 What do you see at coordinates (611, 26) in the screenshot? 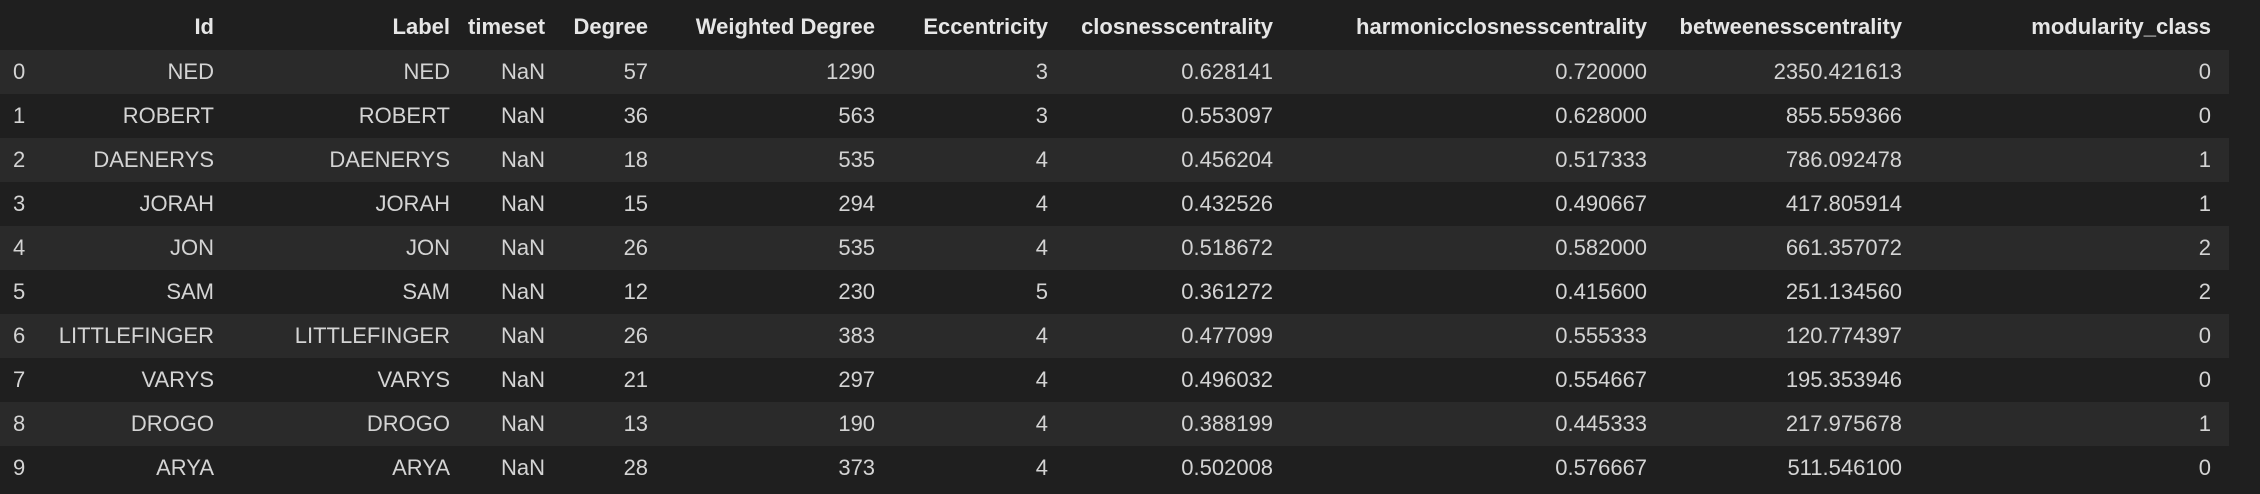
I see `column-header-degree: Degree` at bounding box center [611, 26].